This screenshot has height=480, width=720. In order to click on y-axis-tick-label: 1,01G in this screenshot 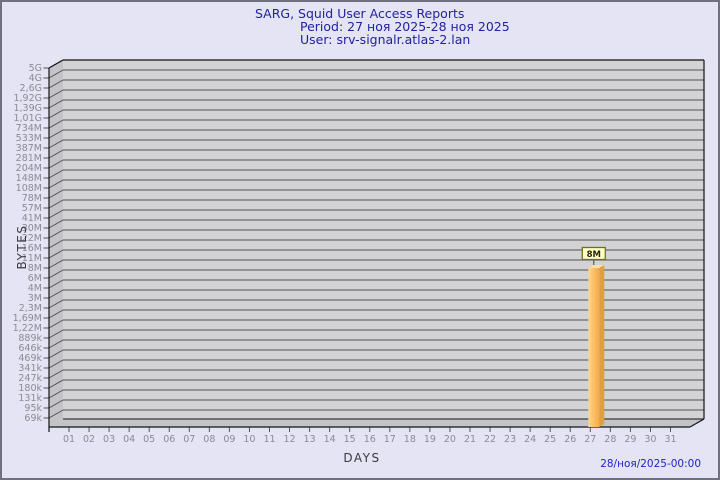, I will do `click(27, 118)`.